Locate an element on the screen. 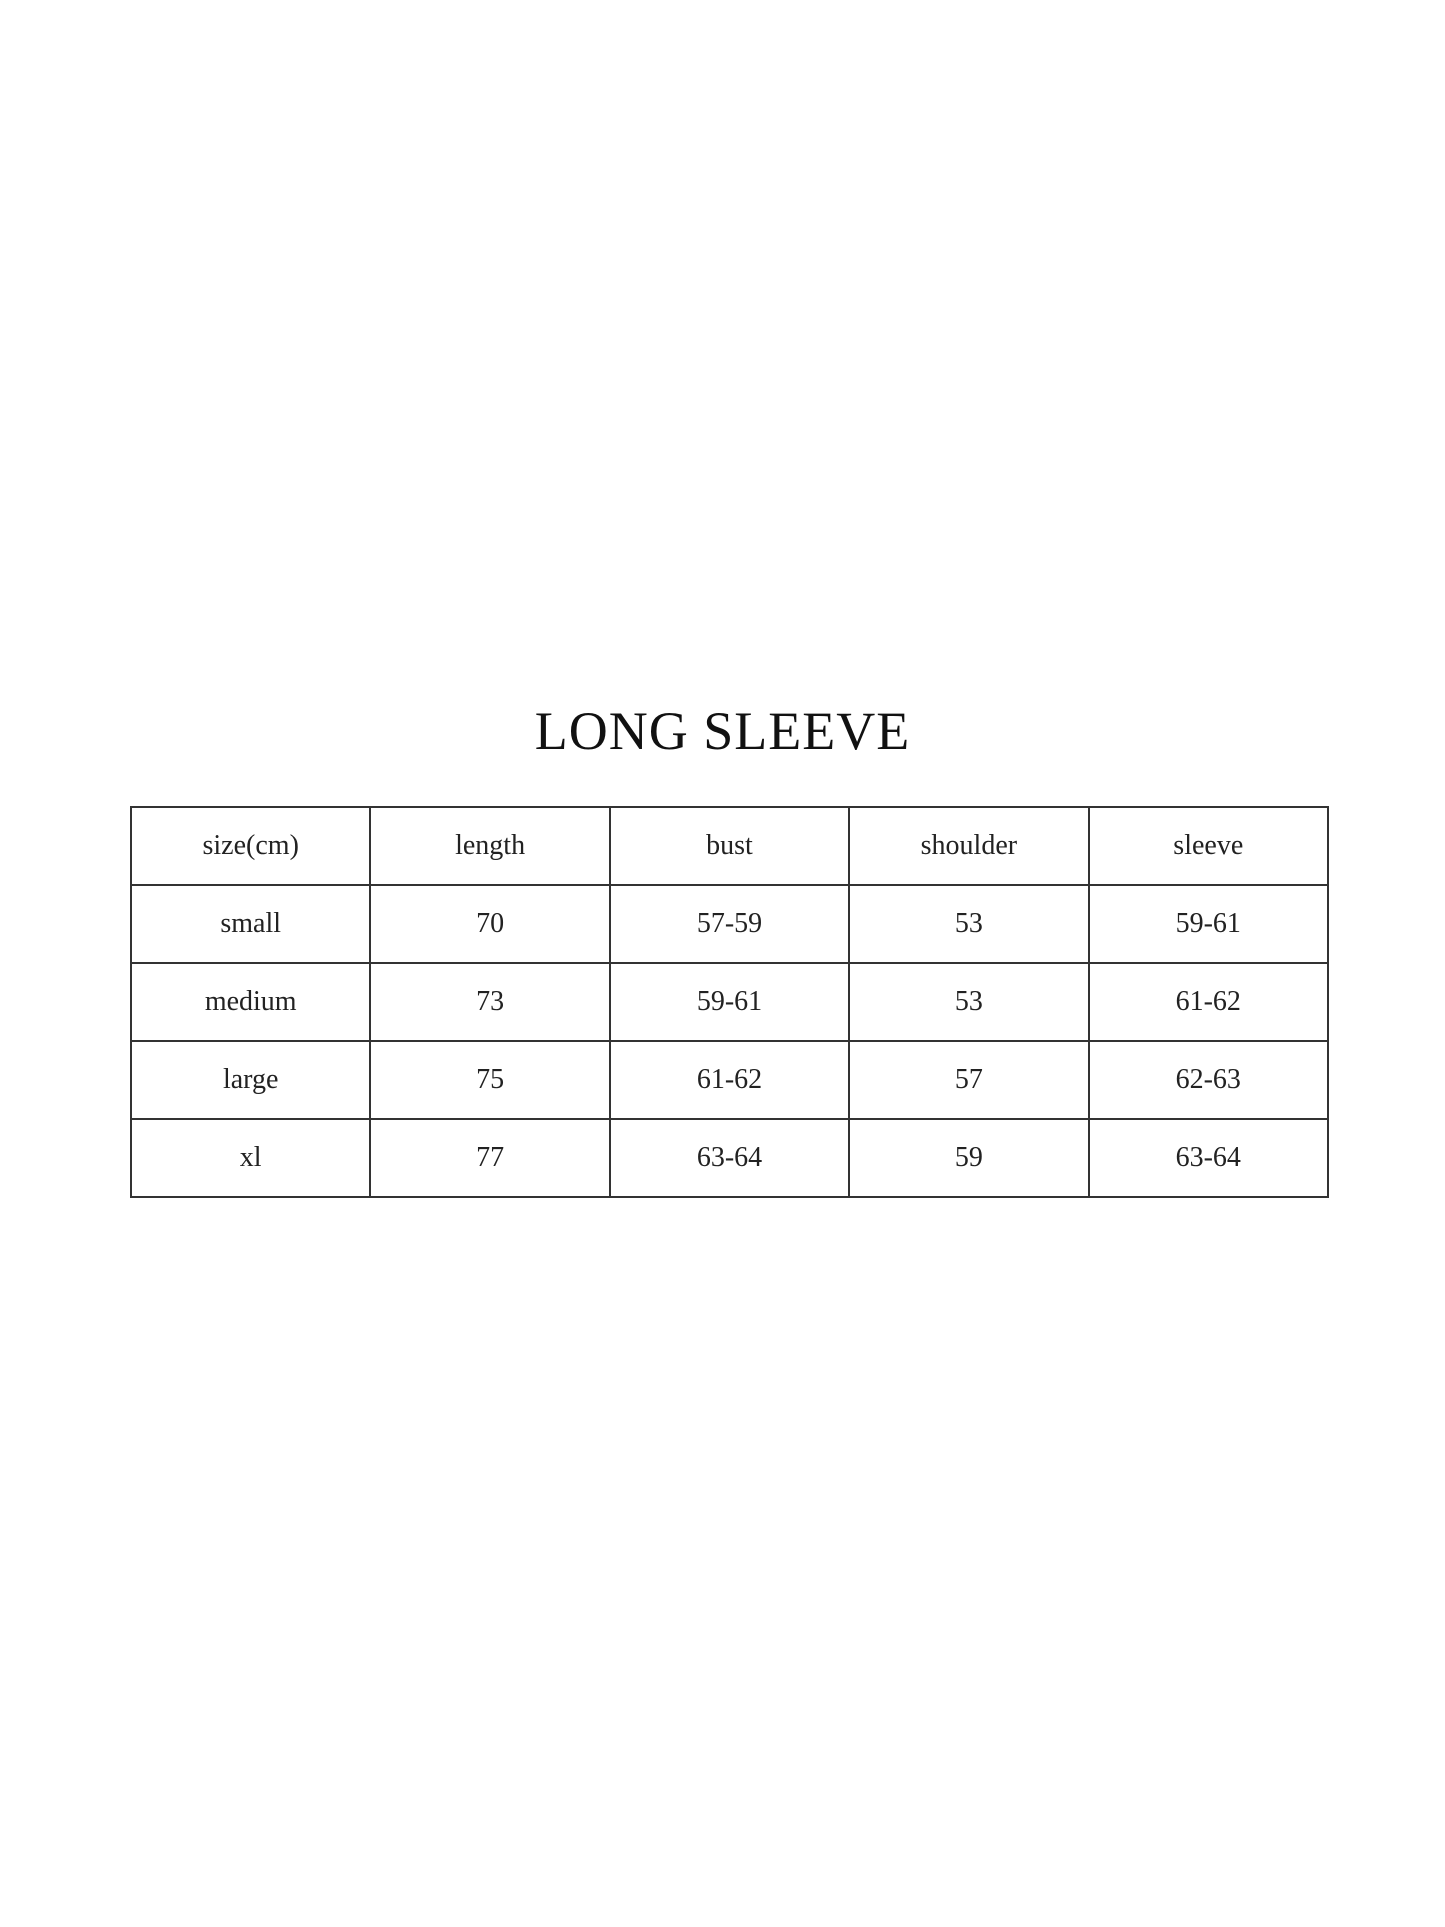 The width and height of the screenshot is (1445, 1927). table-cell: medium is located at coordinates (250, 1002).